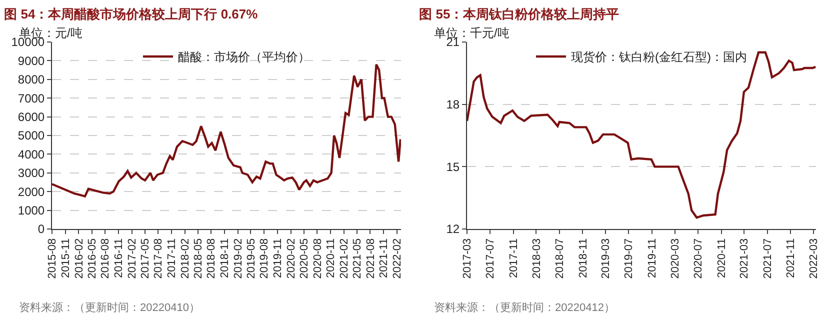 The image size is (830, 321). Describe the element at coordinates (304, 258) in the screenshot. I see `x-tick-label: 2020-05` at that location.